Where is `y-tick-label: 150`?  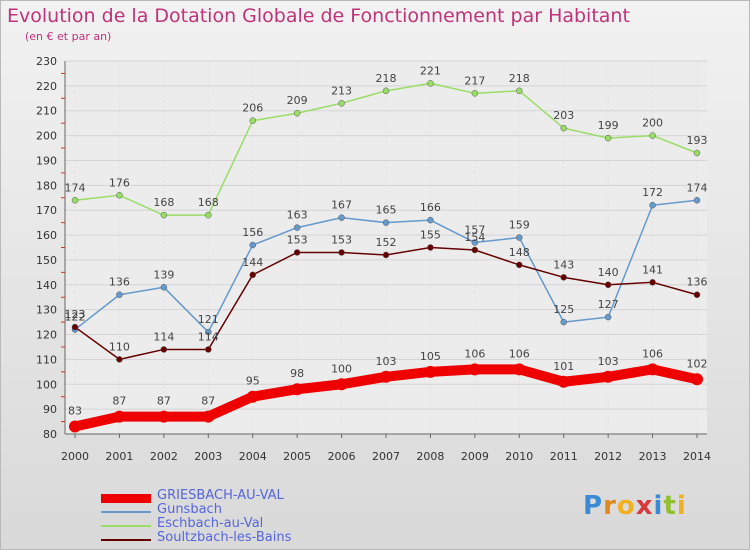 y-tick-label: 150 is located at coordinates (46, 260).